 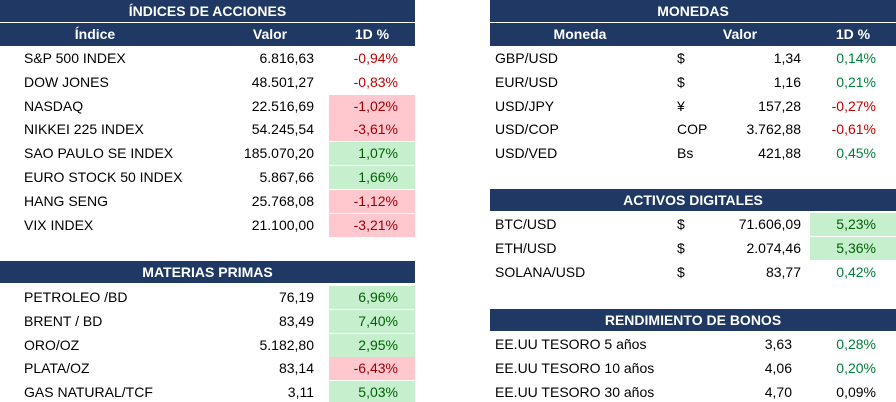 I want to click on change-cell: 0,20%, so click(x=856, y=367).